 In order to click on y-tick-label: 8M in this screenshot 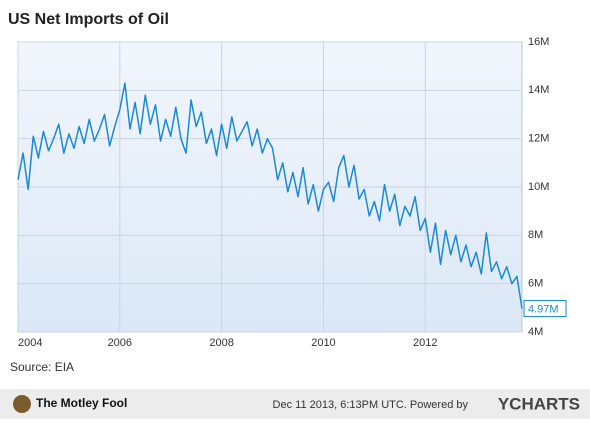, I will do `click(535, 235)`.